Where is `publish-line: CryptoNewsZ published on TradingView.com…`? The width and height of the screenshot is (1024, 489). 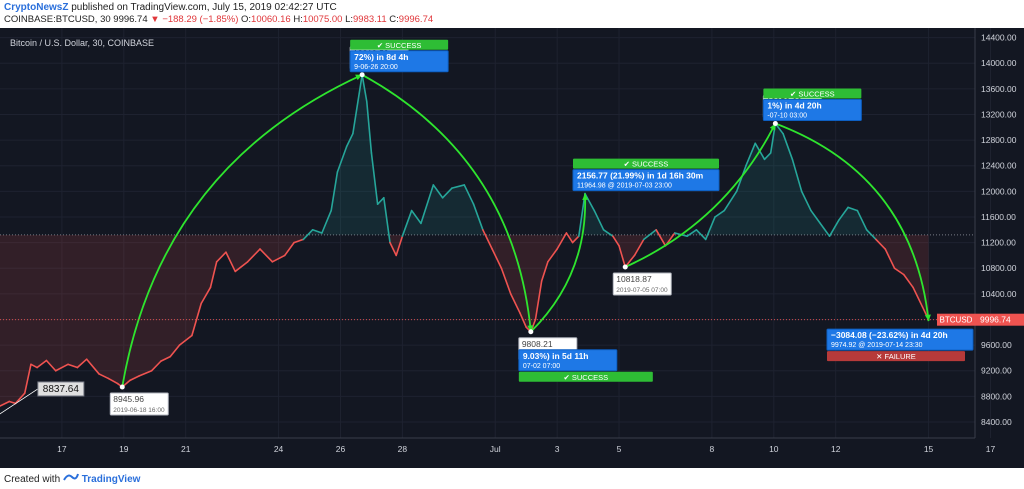 publish-line: CryptoNewsZ published on TradingView.com… is located at coordinates (170, 7).